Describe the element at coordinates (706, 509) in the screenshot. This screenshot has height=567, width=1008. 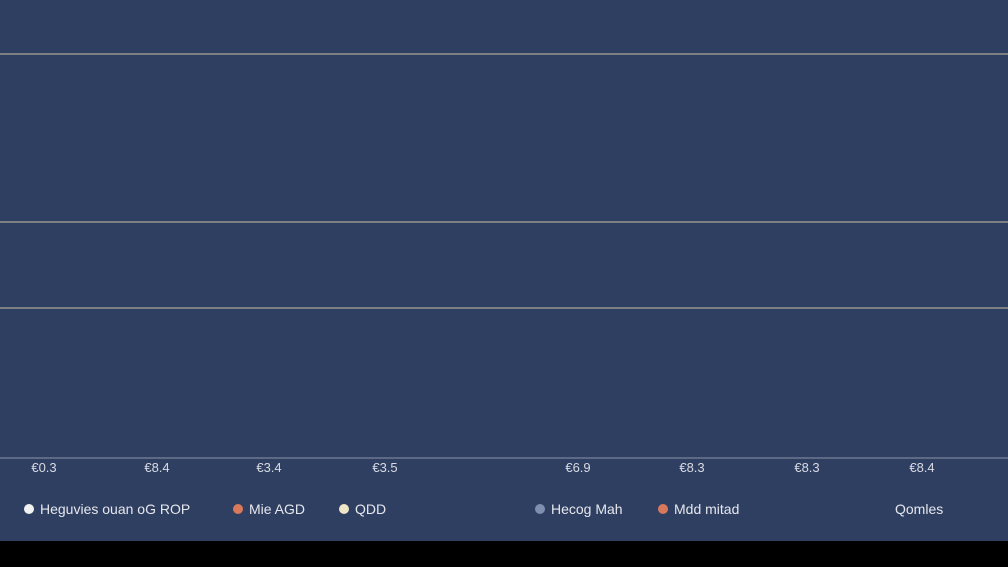
I see `legend-label: Mdd mitad` at that location.